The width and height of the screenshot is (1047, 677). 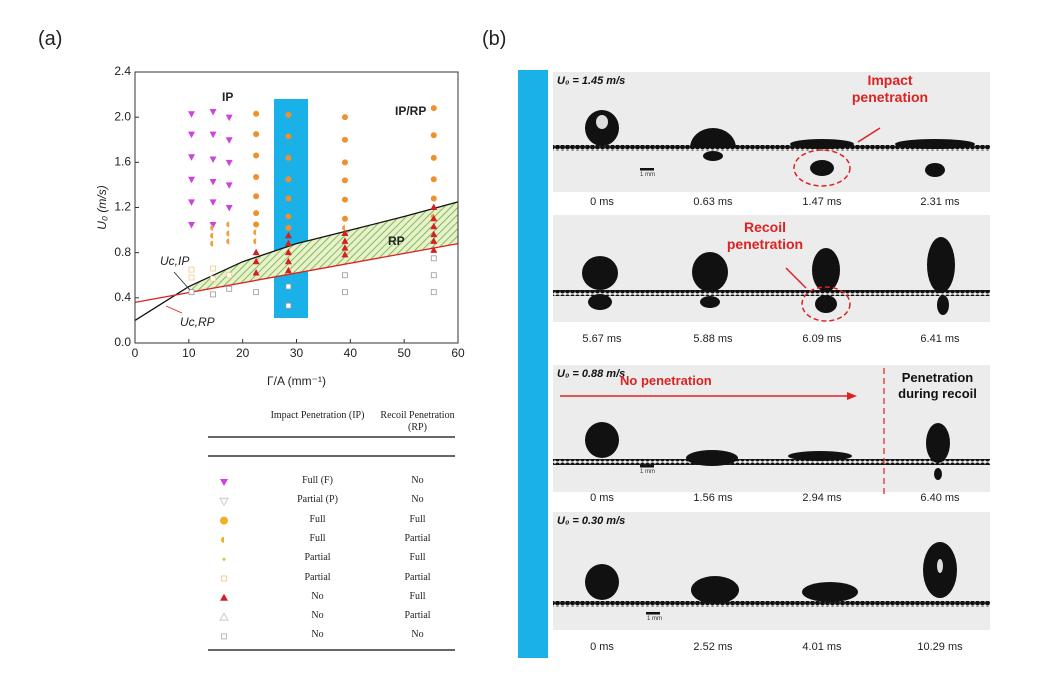 What do you see at coordinates (647, 472) in the screenshot?
I see `scale-label: 1 mm` at bounding box center [647, 472].